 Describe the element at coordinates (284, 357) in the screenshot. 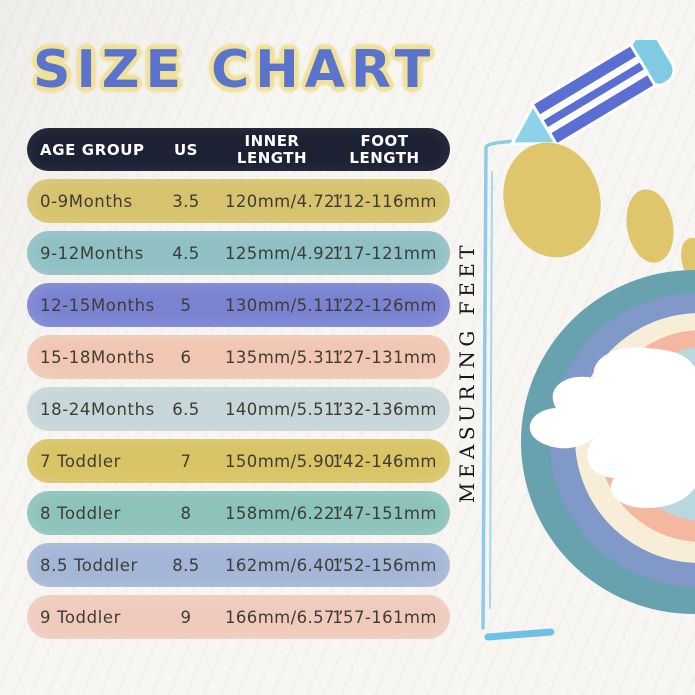

I see `inner-length-cell: 135mm/5.31”` at that location.